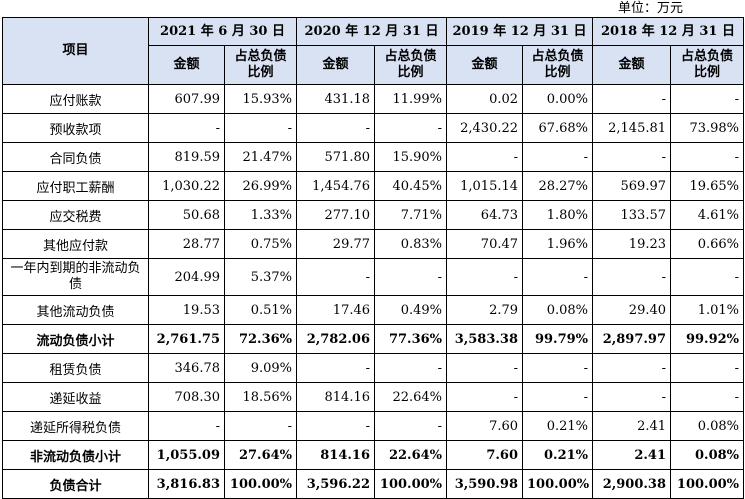 Image resolution: width=745 pixels, height=499 pixels. Describe the element at coordinates (411, 339) in the screenshot. I see `cell: 77.36%` at that location.